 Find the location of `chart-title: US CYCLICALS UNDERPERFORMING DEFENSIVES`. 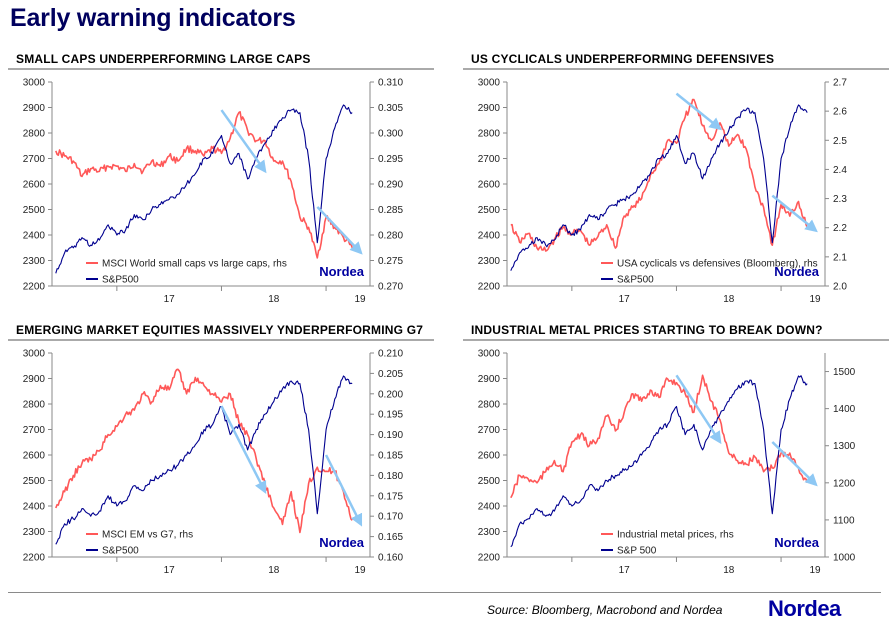

chart-title: US CYCLICALS UNDERPERFORMING DEFENSIVES is located at coordinates (623, 59).